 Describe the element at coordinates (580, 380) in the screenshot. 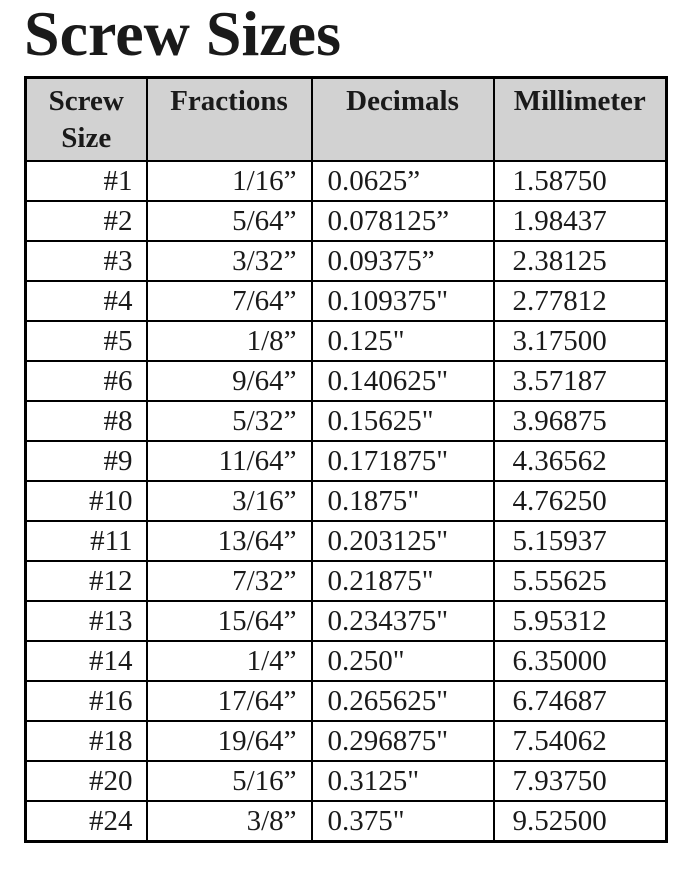

I see `table-cell: 3.57187` at that location.